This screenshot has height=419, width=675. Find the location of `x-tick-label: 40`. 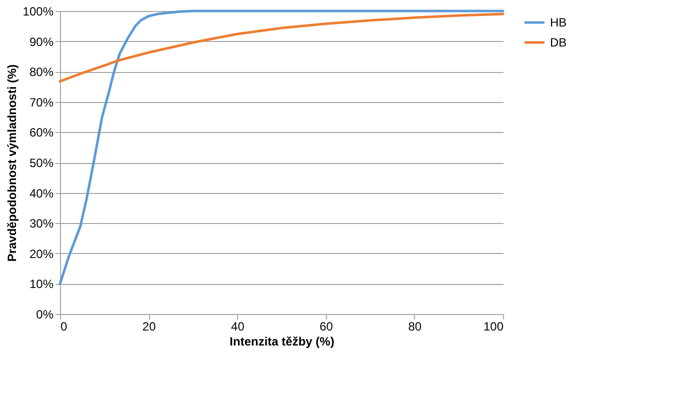

x-tick-label: 40 is located at coordinates (238, 327).